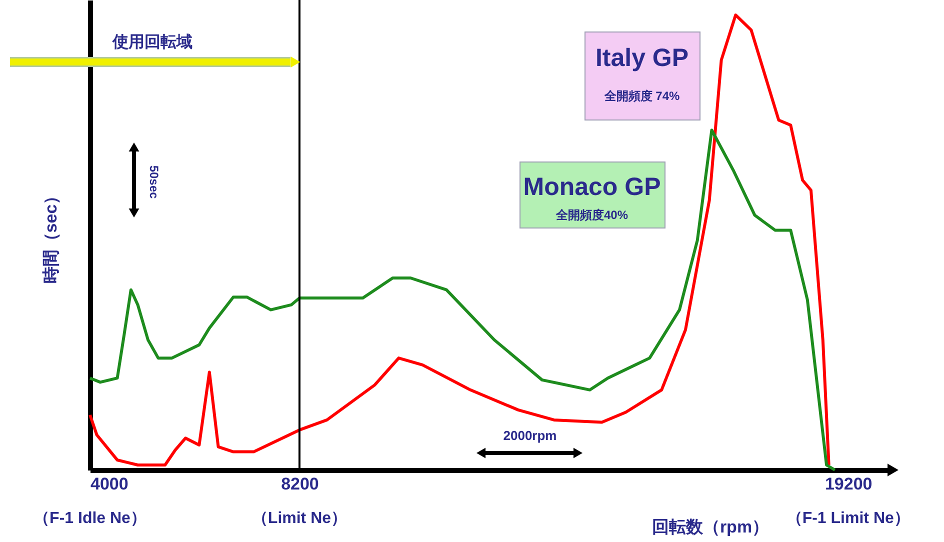 This screenshot has height=542, width=944. I want to click on x-axis-title: 回転数（rpm）, so click(711, 527).